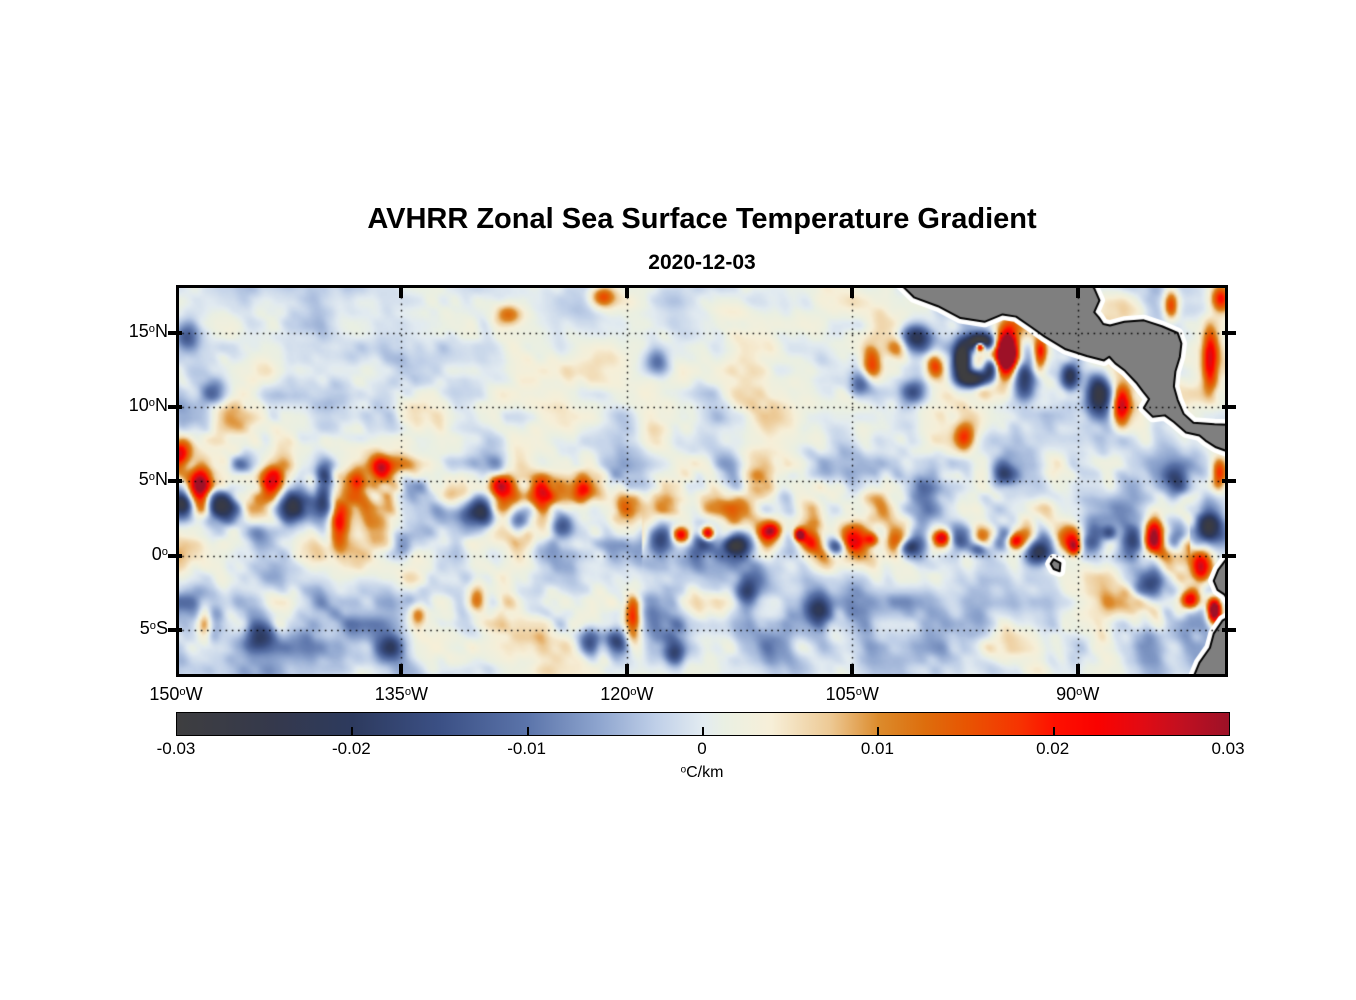 The height and width of the screenshot is (1000, 1356). What do you see at coordinates (176, 748) in the screenshot?
I see `colorbar-tick-label: -0.03` at bounding box center [176, 748].